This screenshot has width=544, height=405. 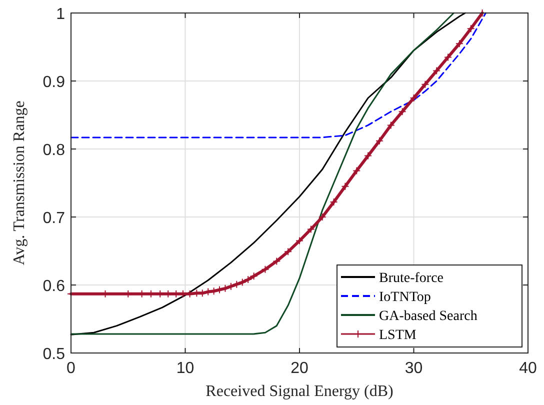 What do you see at coordinates (300, 391) in the screenshot?
I see `x-axis-title: Received Signal Energy (dB)` at bounding box center [300, 391].